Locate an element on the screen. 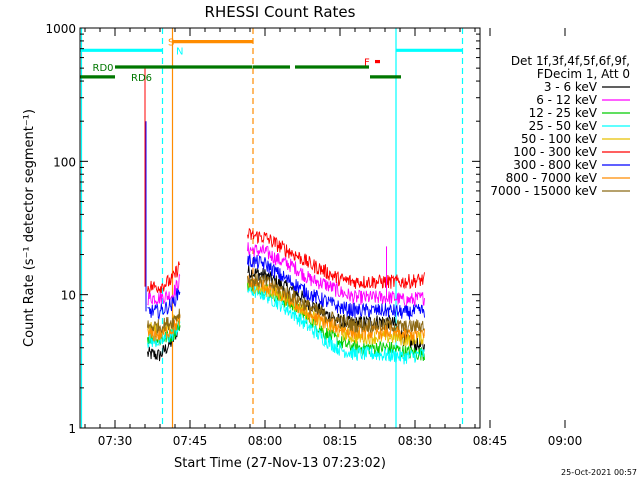  series-12-25-kev-seg1 is located at coordinates (336, 320).